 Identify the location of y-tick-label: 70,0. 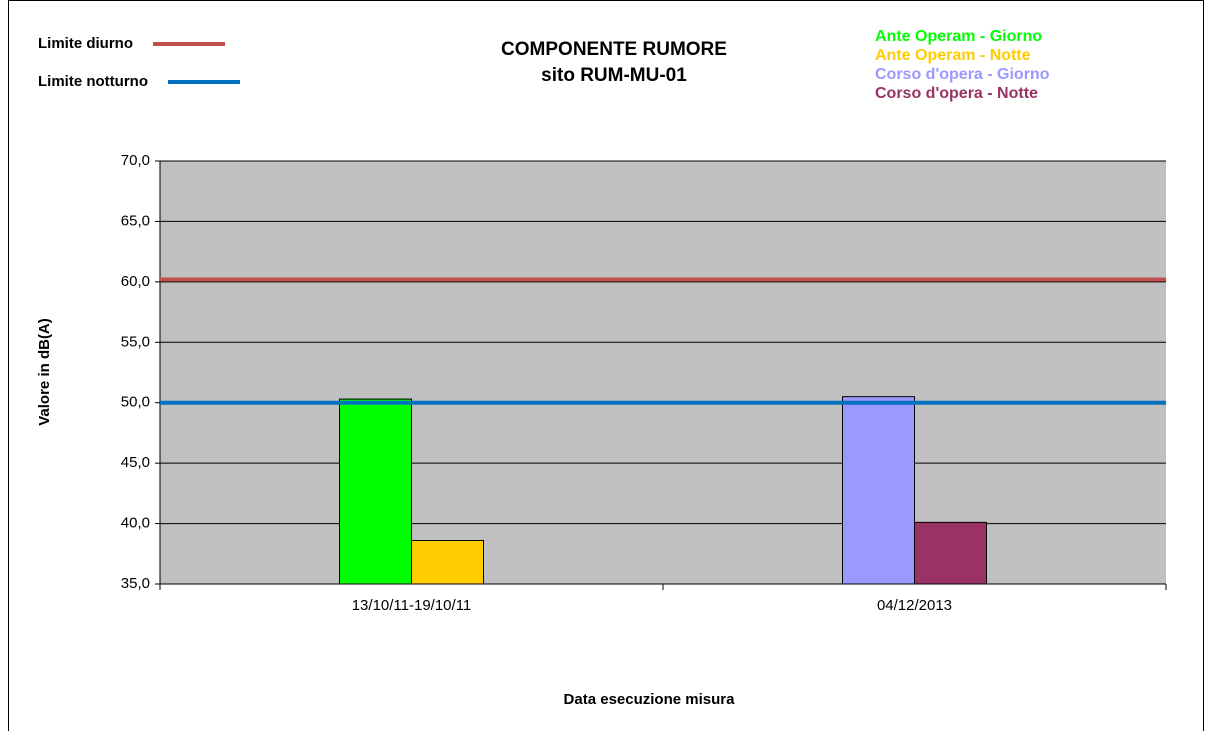
(135, 160).